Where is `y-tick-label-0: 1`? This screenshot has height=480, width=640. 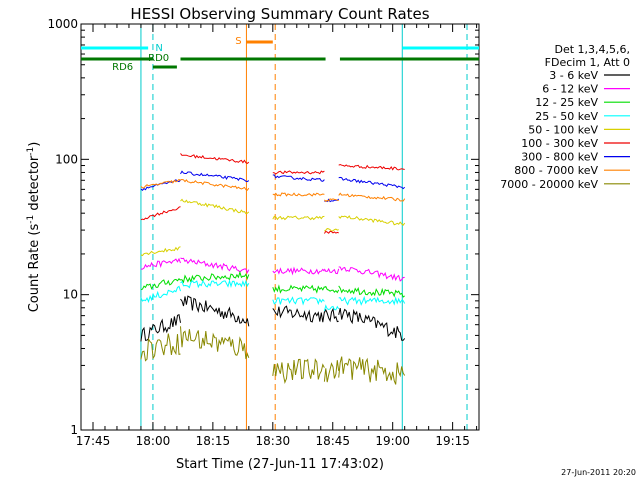 y-tick-label-0: 1 is located at coordinates (74, 430).